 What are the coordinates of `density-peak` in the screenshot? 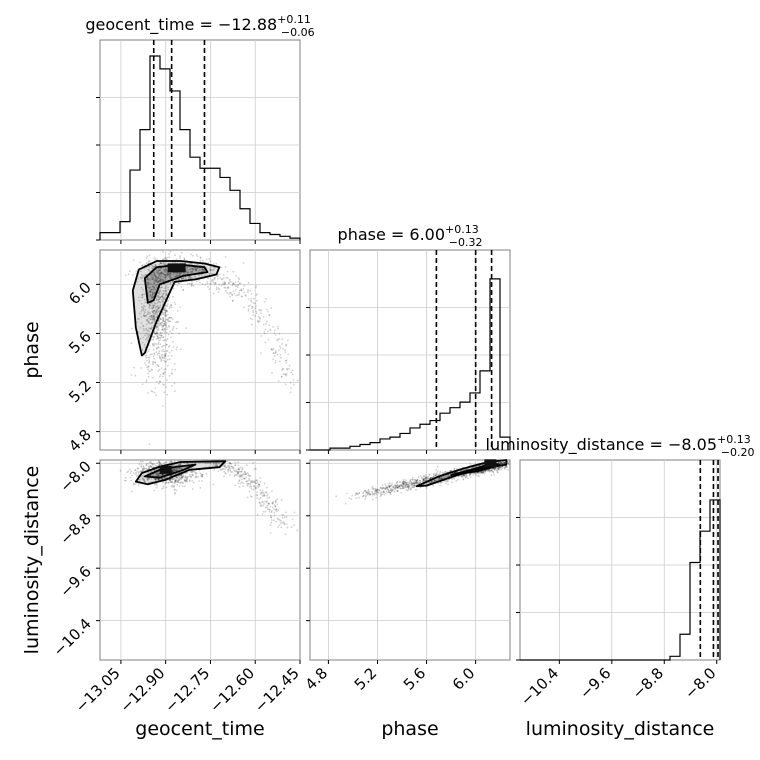 It's located at (490, 463).